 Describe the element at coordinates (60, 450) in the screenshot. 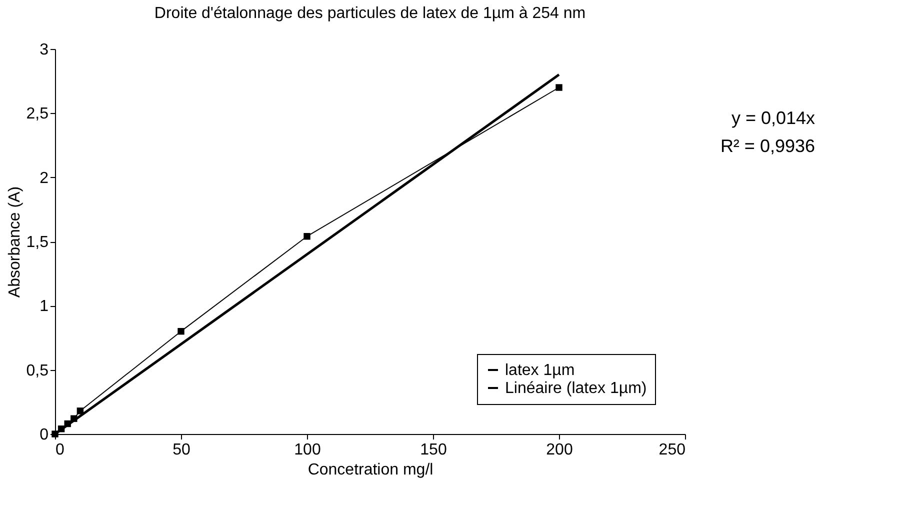

I see `x-tick-label: 0` at that location.